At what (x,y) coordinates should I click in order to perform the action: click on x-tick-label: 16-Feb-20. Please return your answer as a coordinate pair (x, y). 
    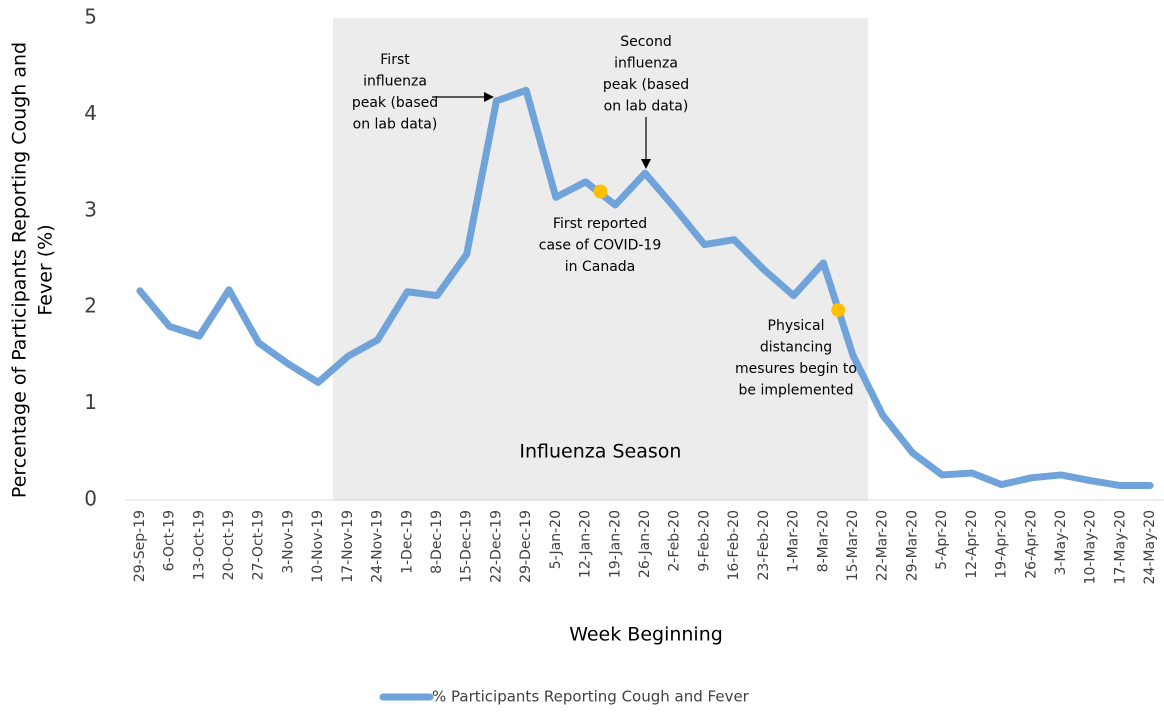
    Looking at the image, I should click on (734, 545).